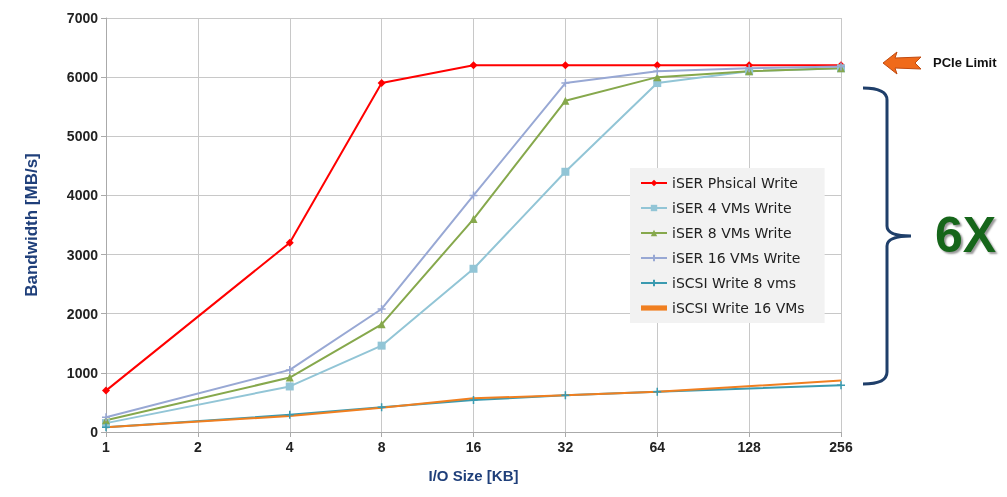  Describe the element at coordinates (966, 235) in the screenshot. I see `text: 6X` at that location.